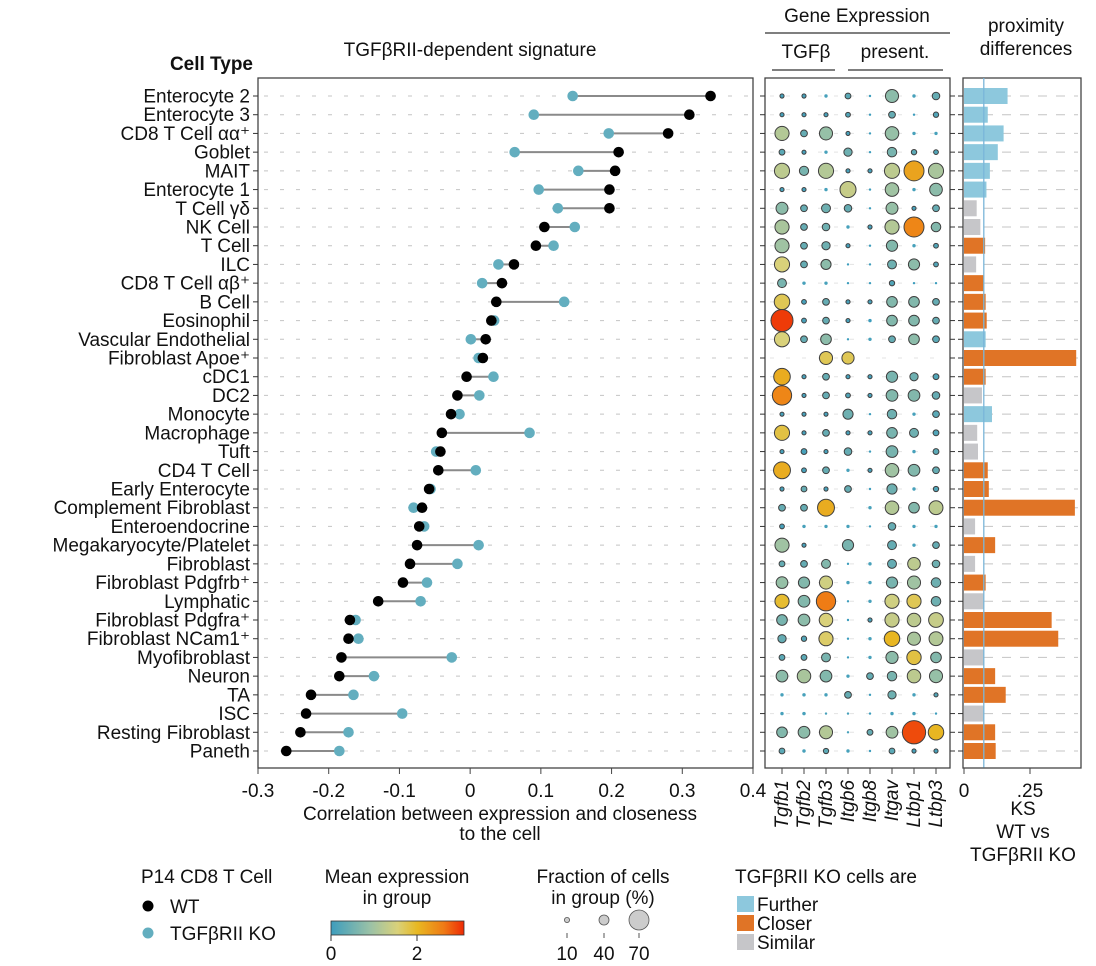 Image resolution: width=1096 pixels, height=966 pixels. What do you see at coordinates (1023, 855) in the screenshot?
I see `ks-axis-title-line3: TGFβRII KO` at bounding box center [1023, 855].